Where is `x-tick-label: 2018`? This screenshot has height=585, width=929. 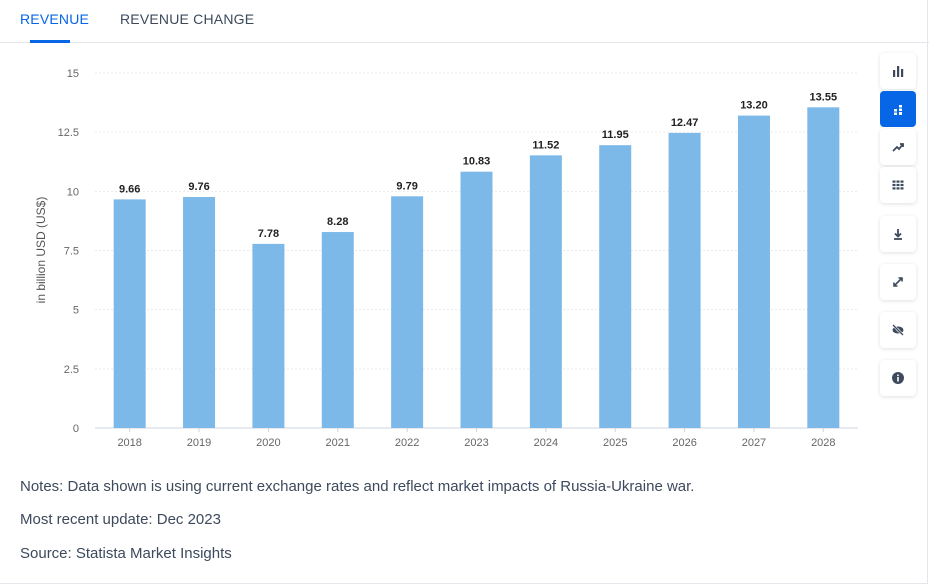
x-tick-label: 2018 is located at coordinates (129, 443).